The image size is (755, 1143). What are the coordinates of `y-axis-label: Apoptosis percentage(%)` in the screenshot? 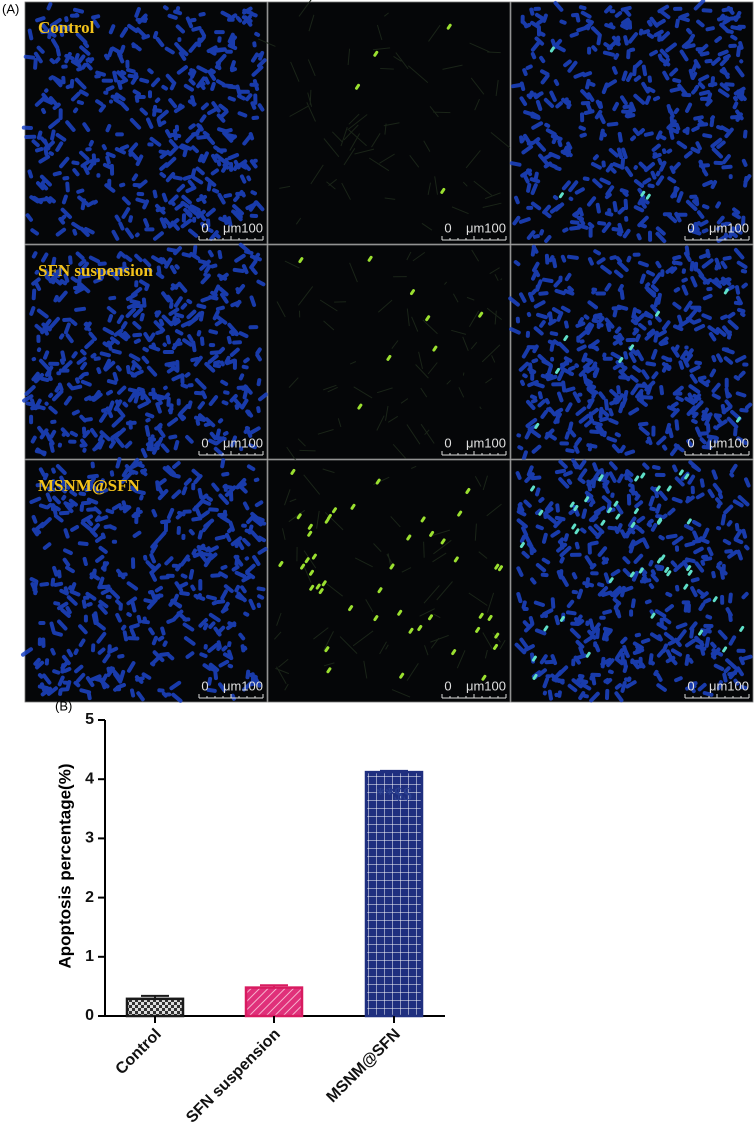 It's located at (64, 866).